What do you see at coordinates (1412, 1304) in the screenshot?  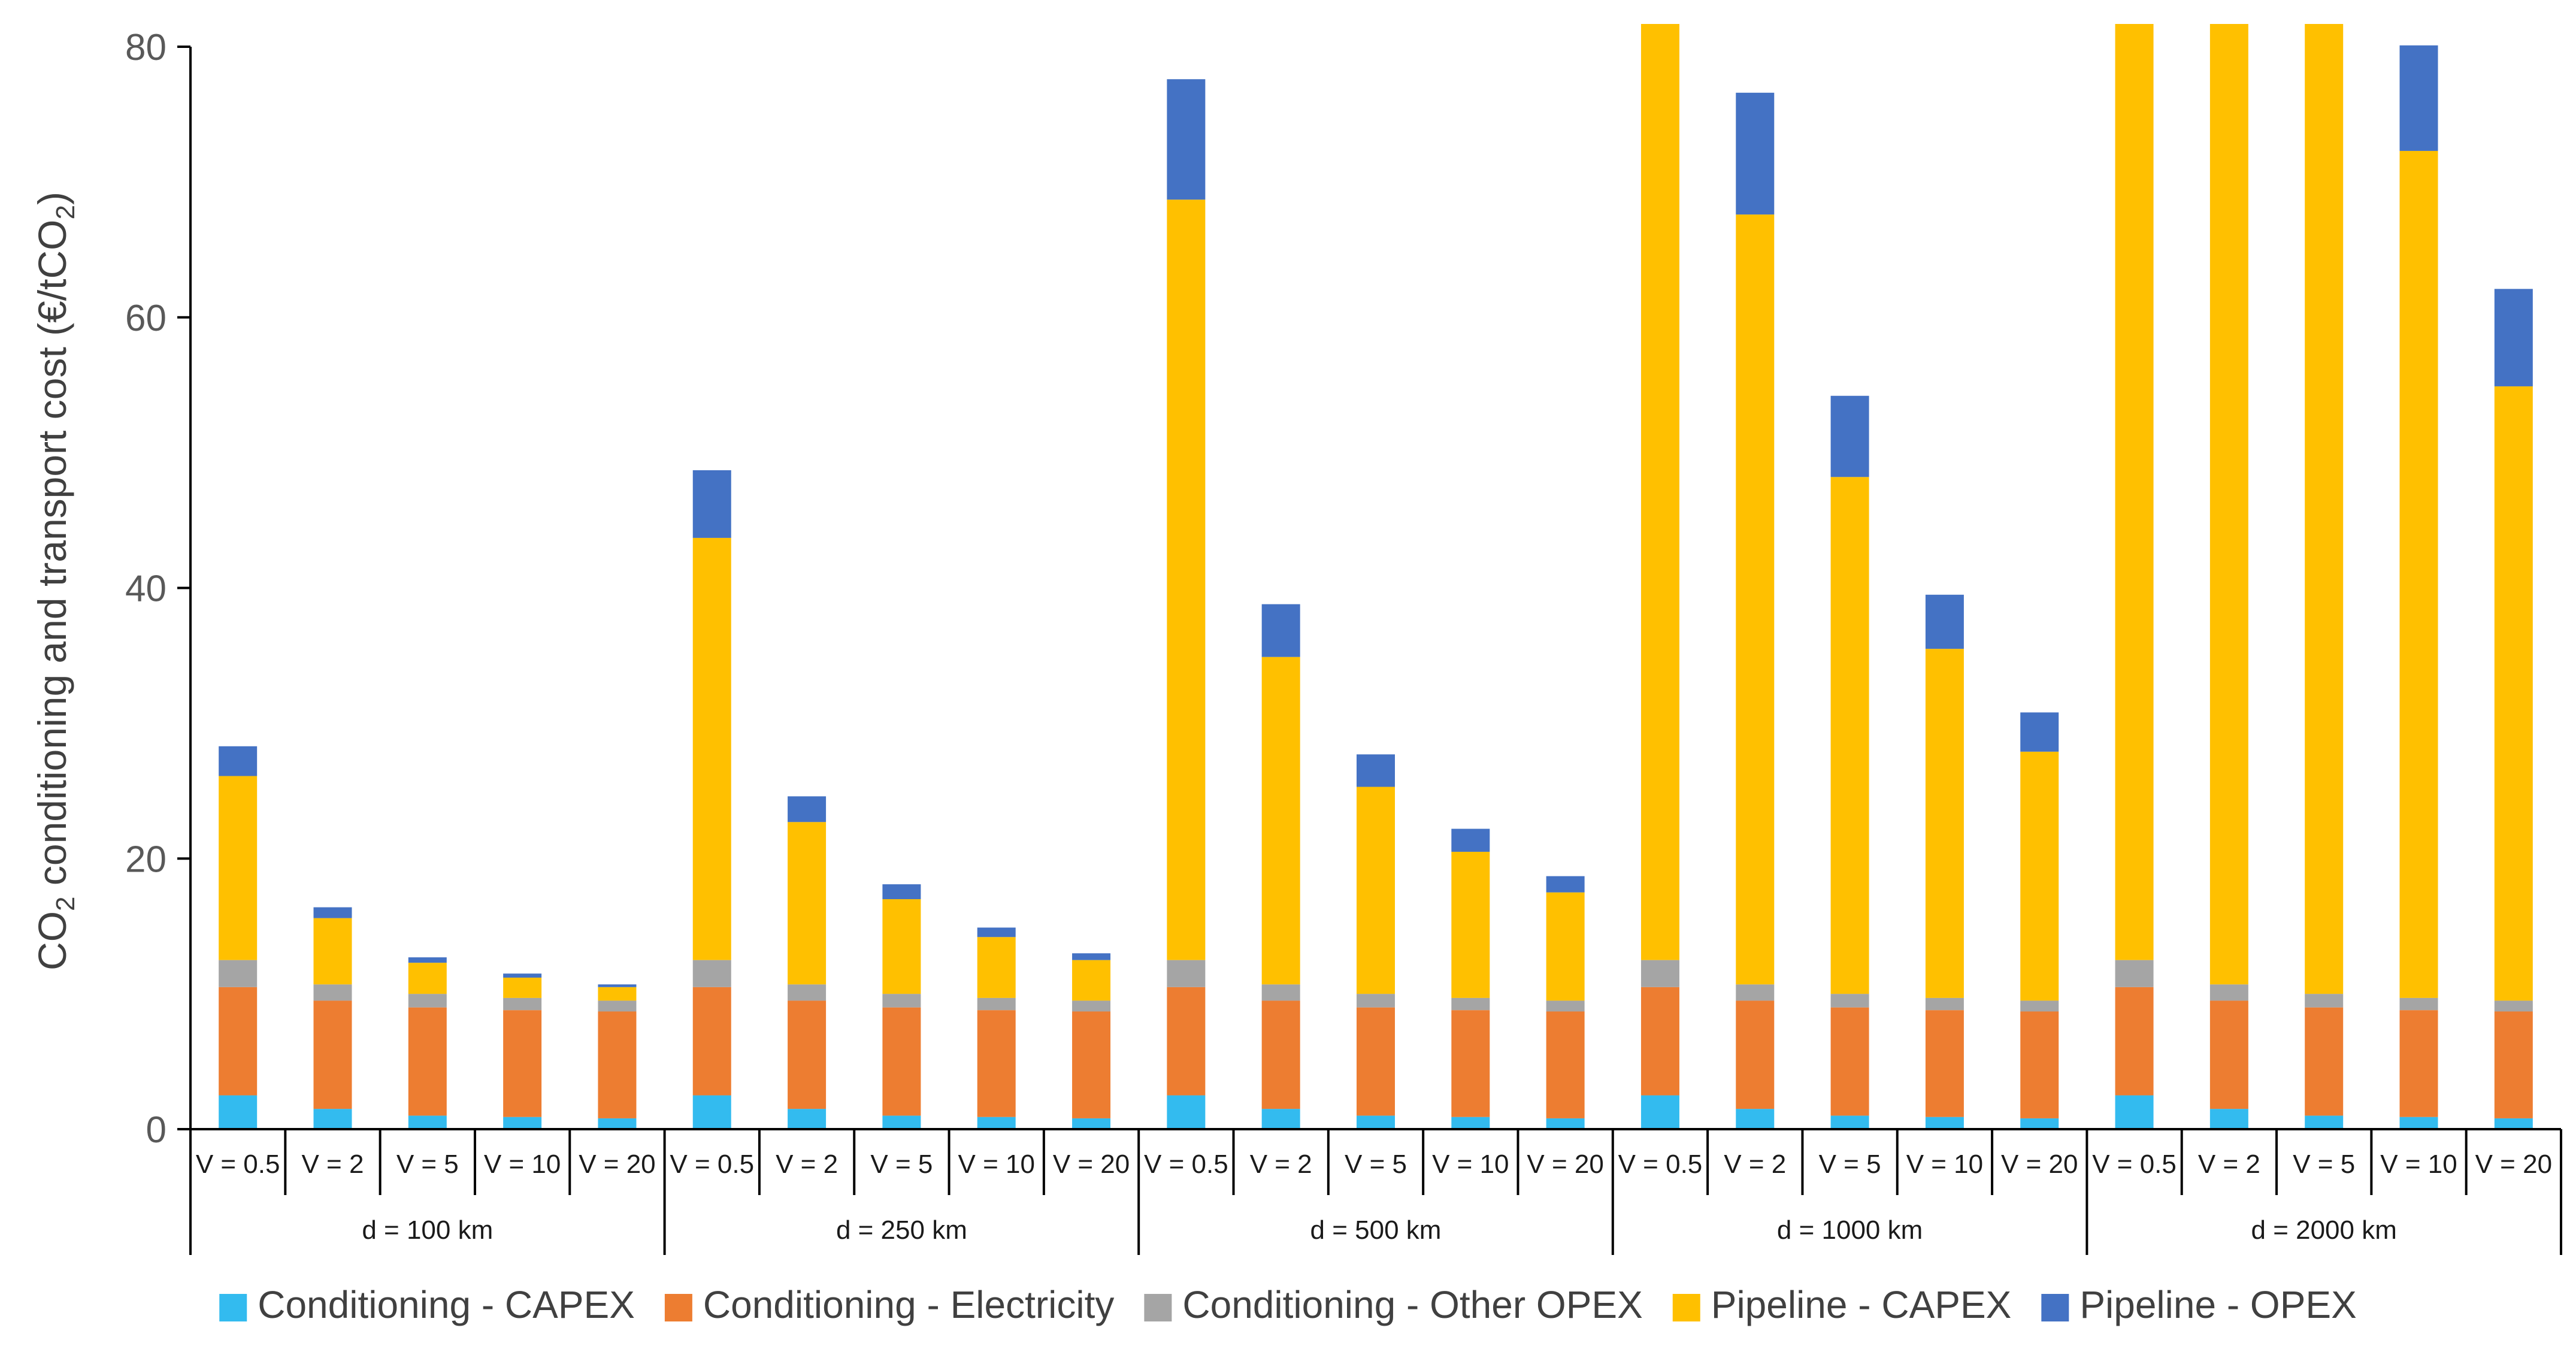 I see `legend-label: Conditioning - Other OPEX` at bounding box center [1412, 1304].